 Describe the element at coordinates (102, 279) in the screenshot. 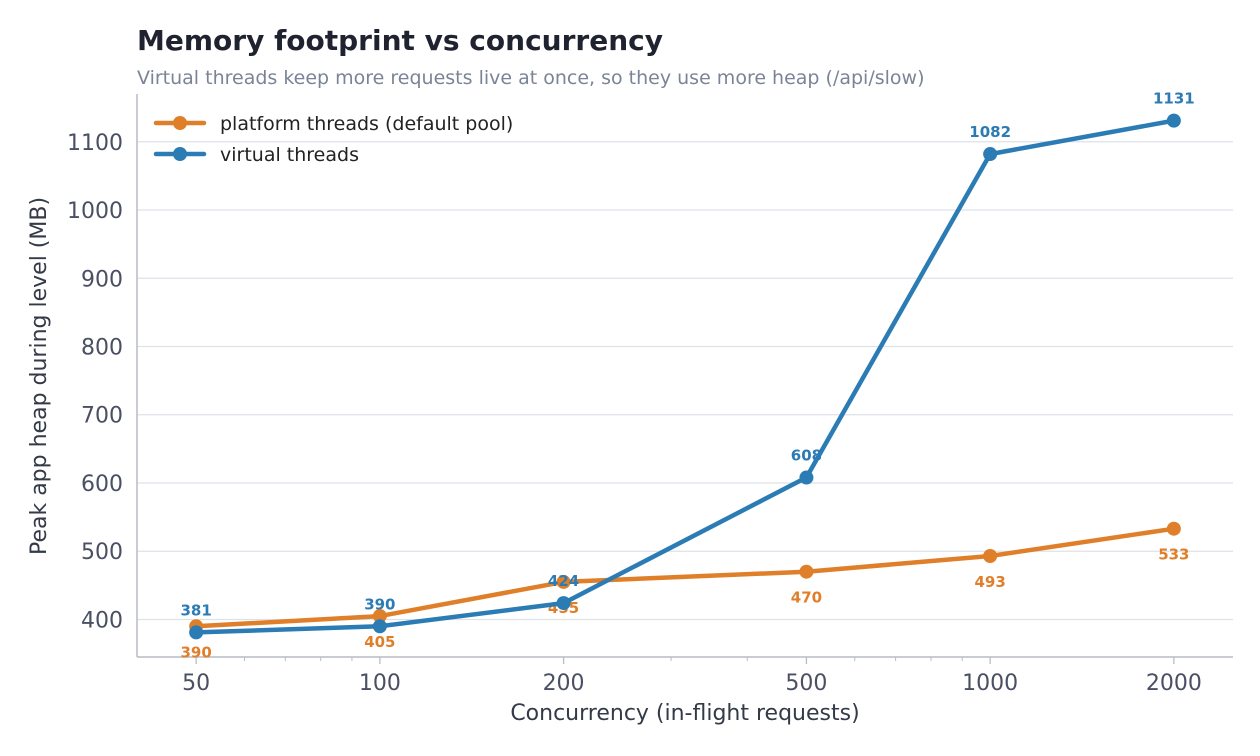

I see `y-tick-label: 900` at that location.